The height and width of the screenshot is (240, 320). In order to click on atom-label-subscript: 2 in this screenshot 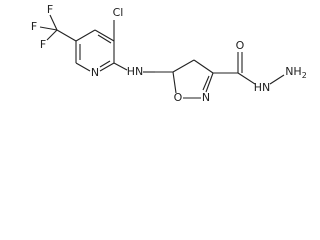, I will do `click(304, 75)`.